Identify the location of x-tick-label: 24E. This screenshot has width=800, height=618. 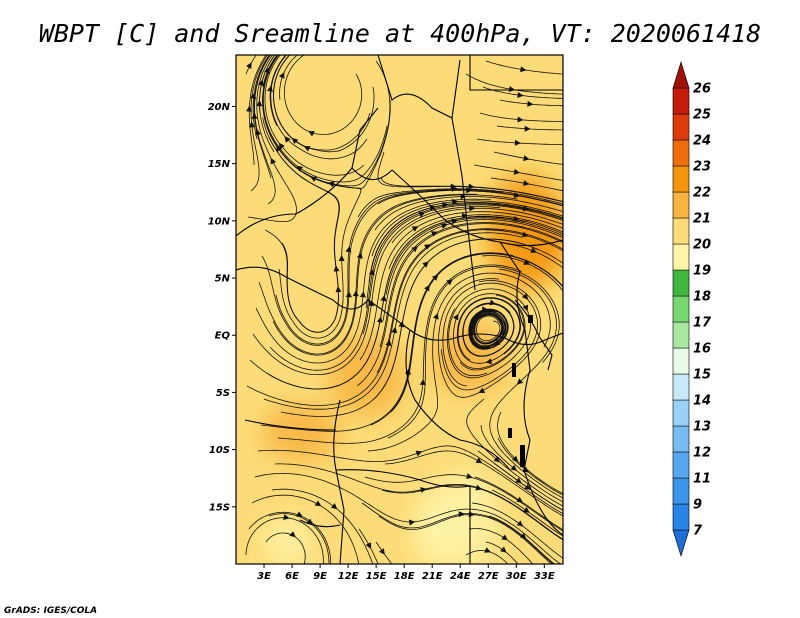
(460, 576).